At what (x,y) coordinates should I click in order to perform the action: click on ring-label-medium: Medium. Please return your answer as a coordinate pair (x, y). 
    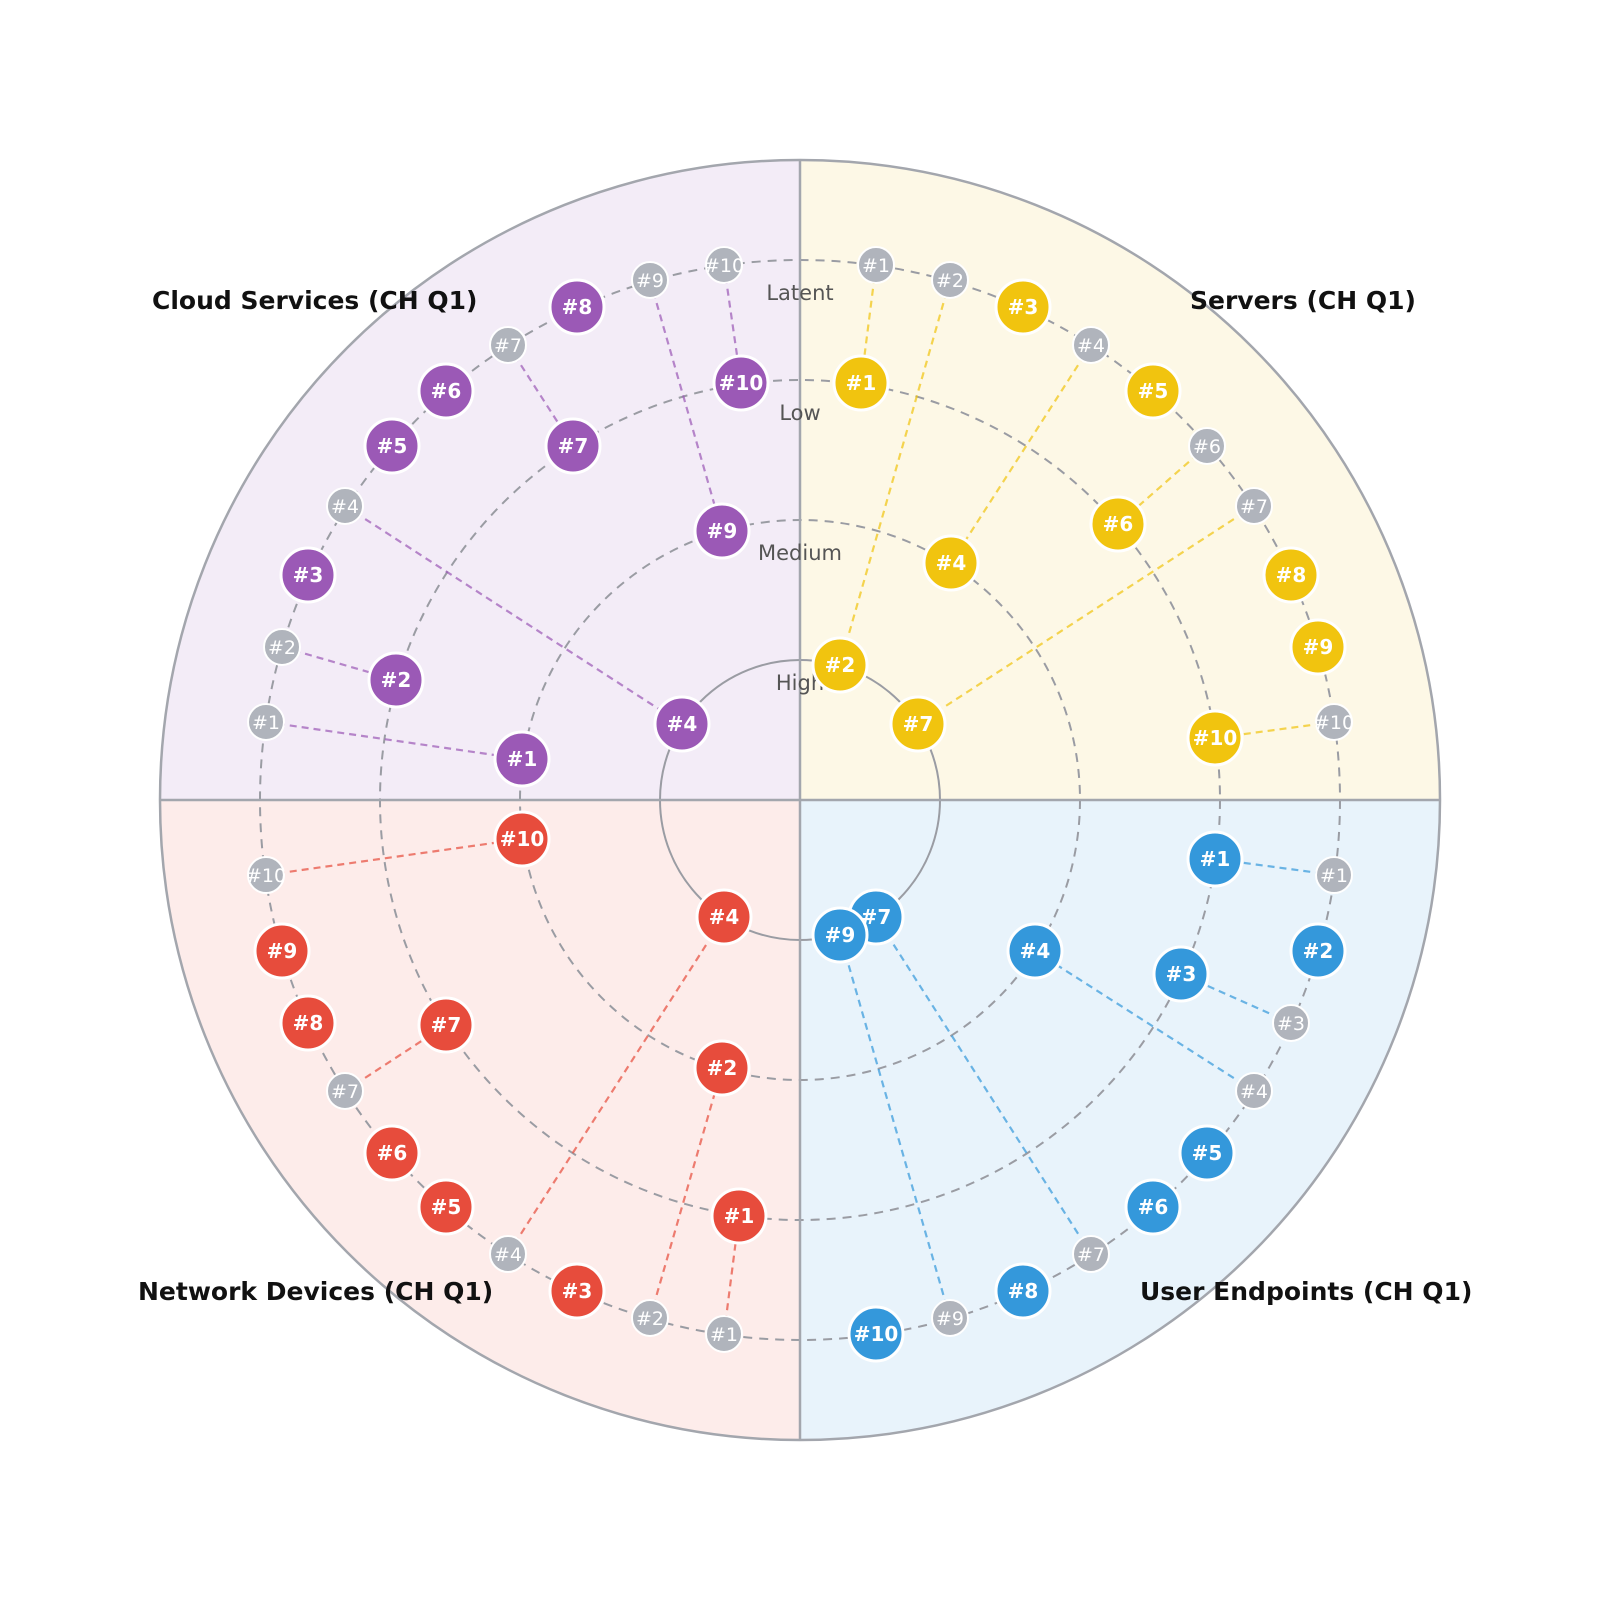
    Looking at the image, I should click on (800, 553).